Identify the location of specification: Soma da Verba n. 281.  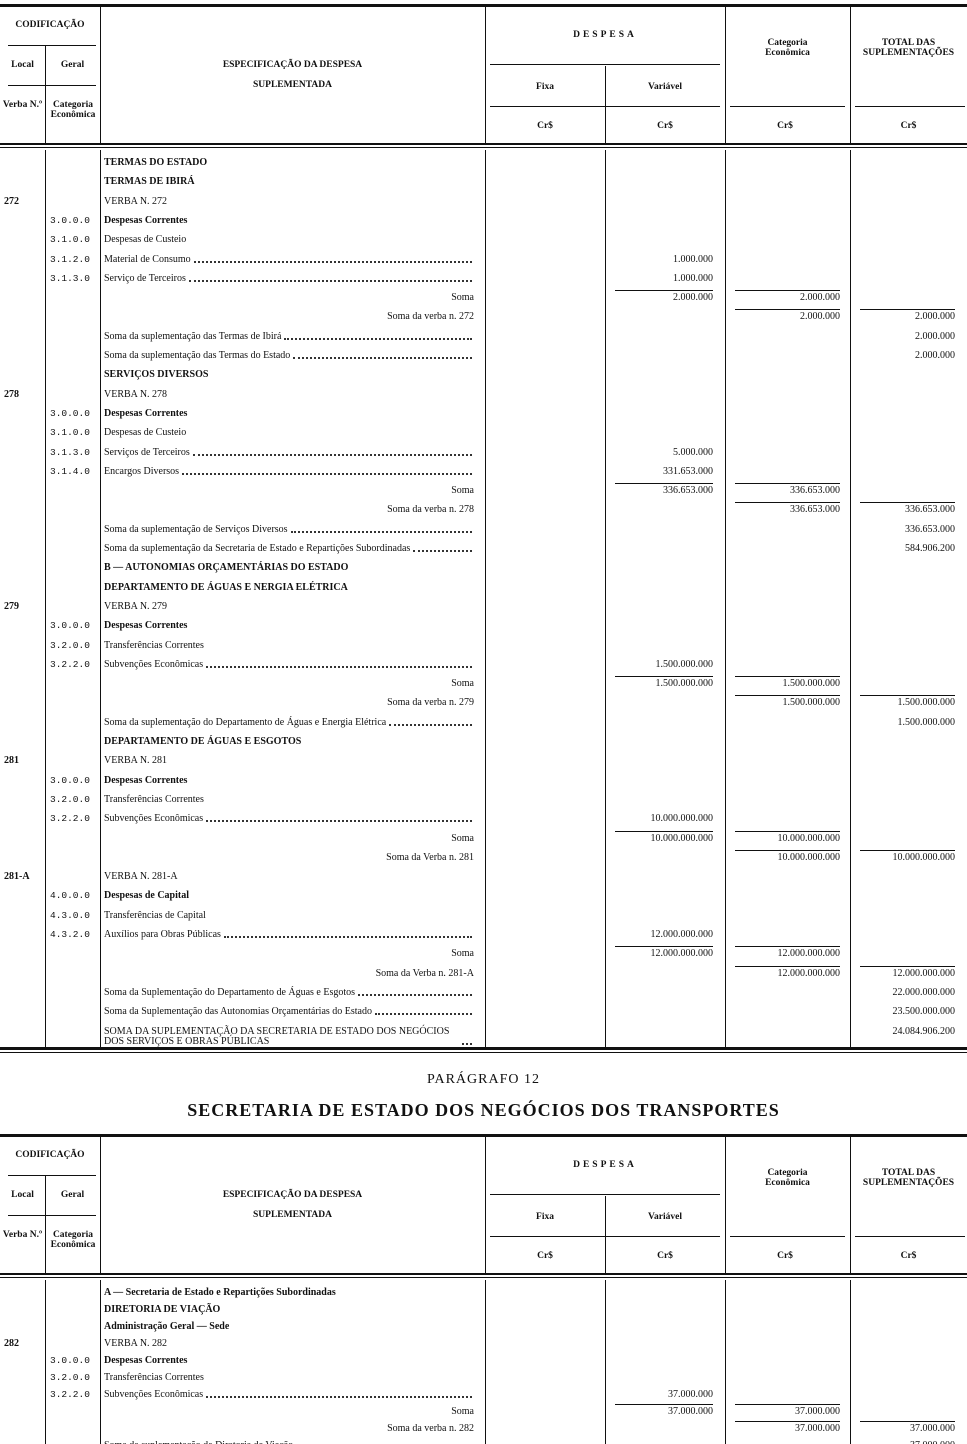
(289, 857).